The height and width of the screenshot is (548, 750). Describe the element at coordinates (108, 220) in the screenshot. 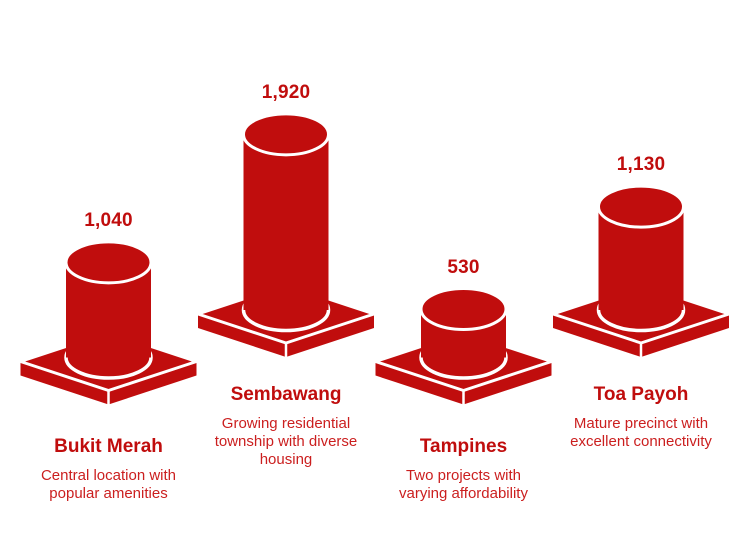

I see `value-label-bukit-merah: 1,040` at that location.